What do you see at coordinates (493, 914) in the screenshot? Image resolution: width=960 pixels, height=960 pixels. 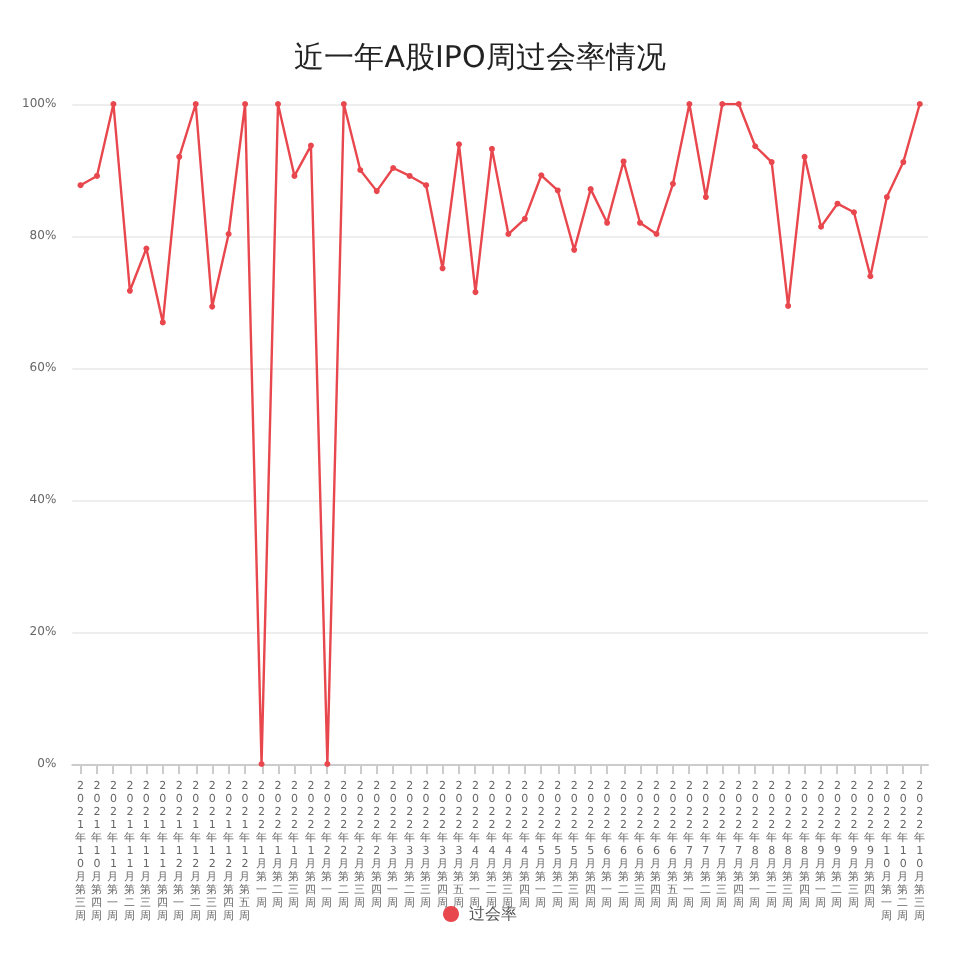 I see `legend-label: 过会率` at bounding box center [493, 914].